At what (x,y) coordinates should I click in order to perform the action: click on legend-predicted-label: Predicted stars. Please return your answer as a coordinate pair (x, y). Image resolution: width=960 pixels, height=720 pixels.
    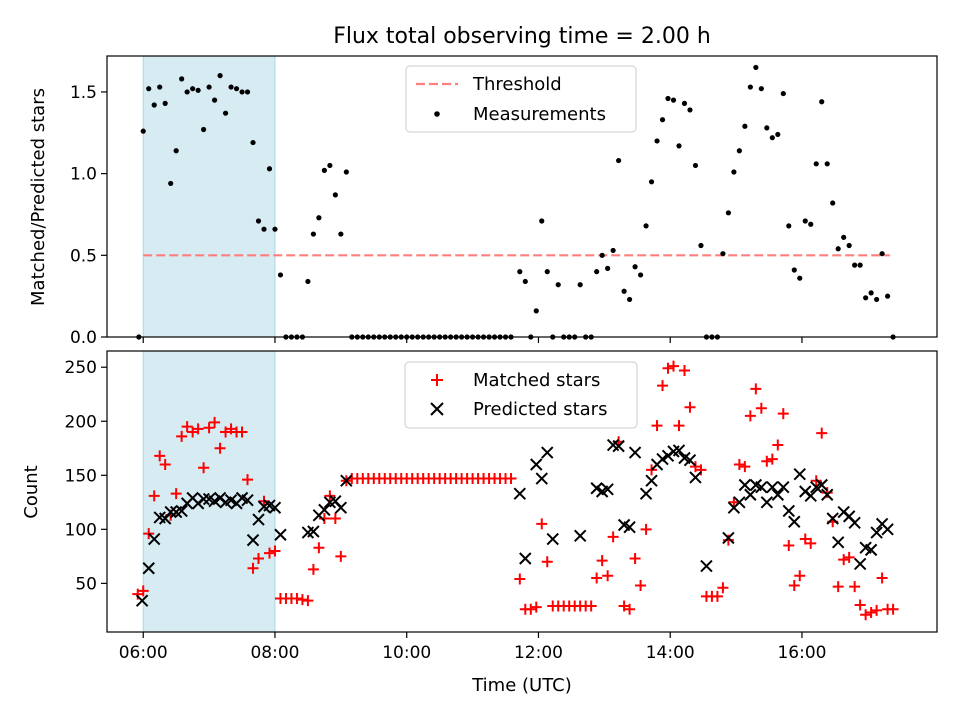
    Looking at the image, I should click on (540, 409).